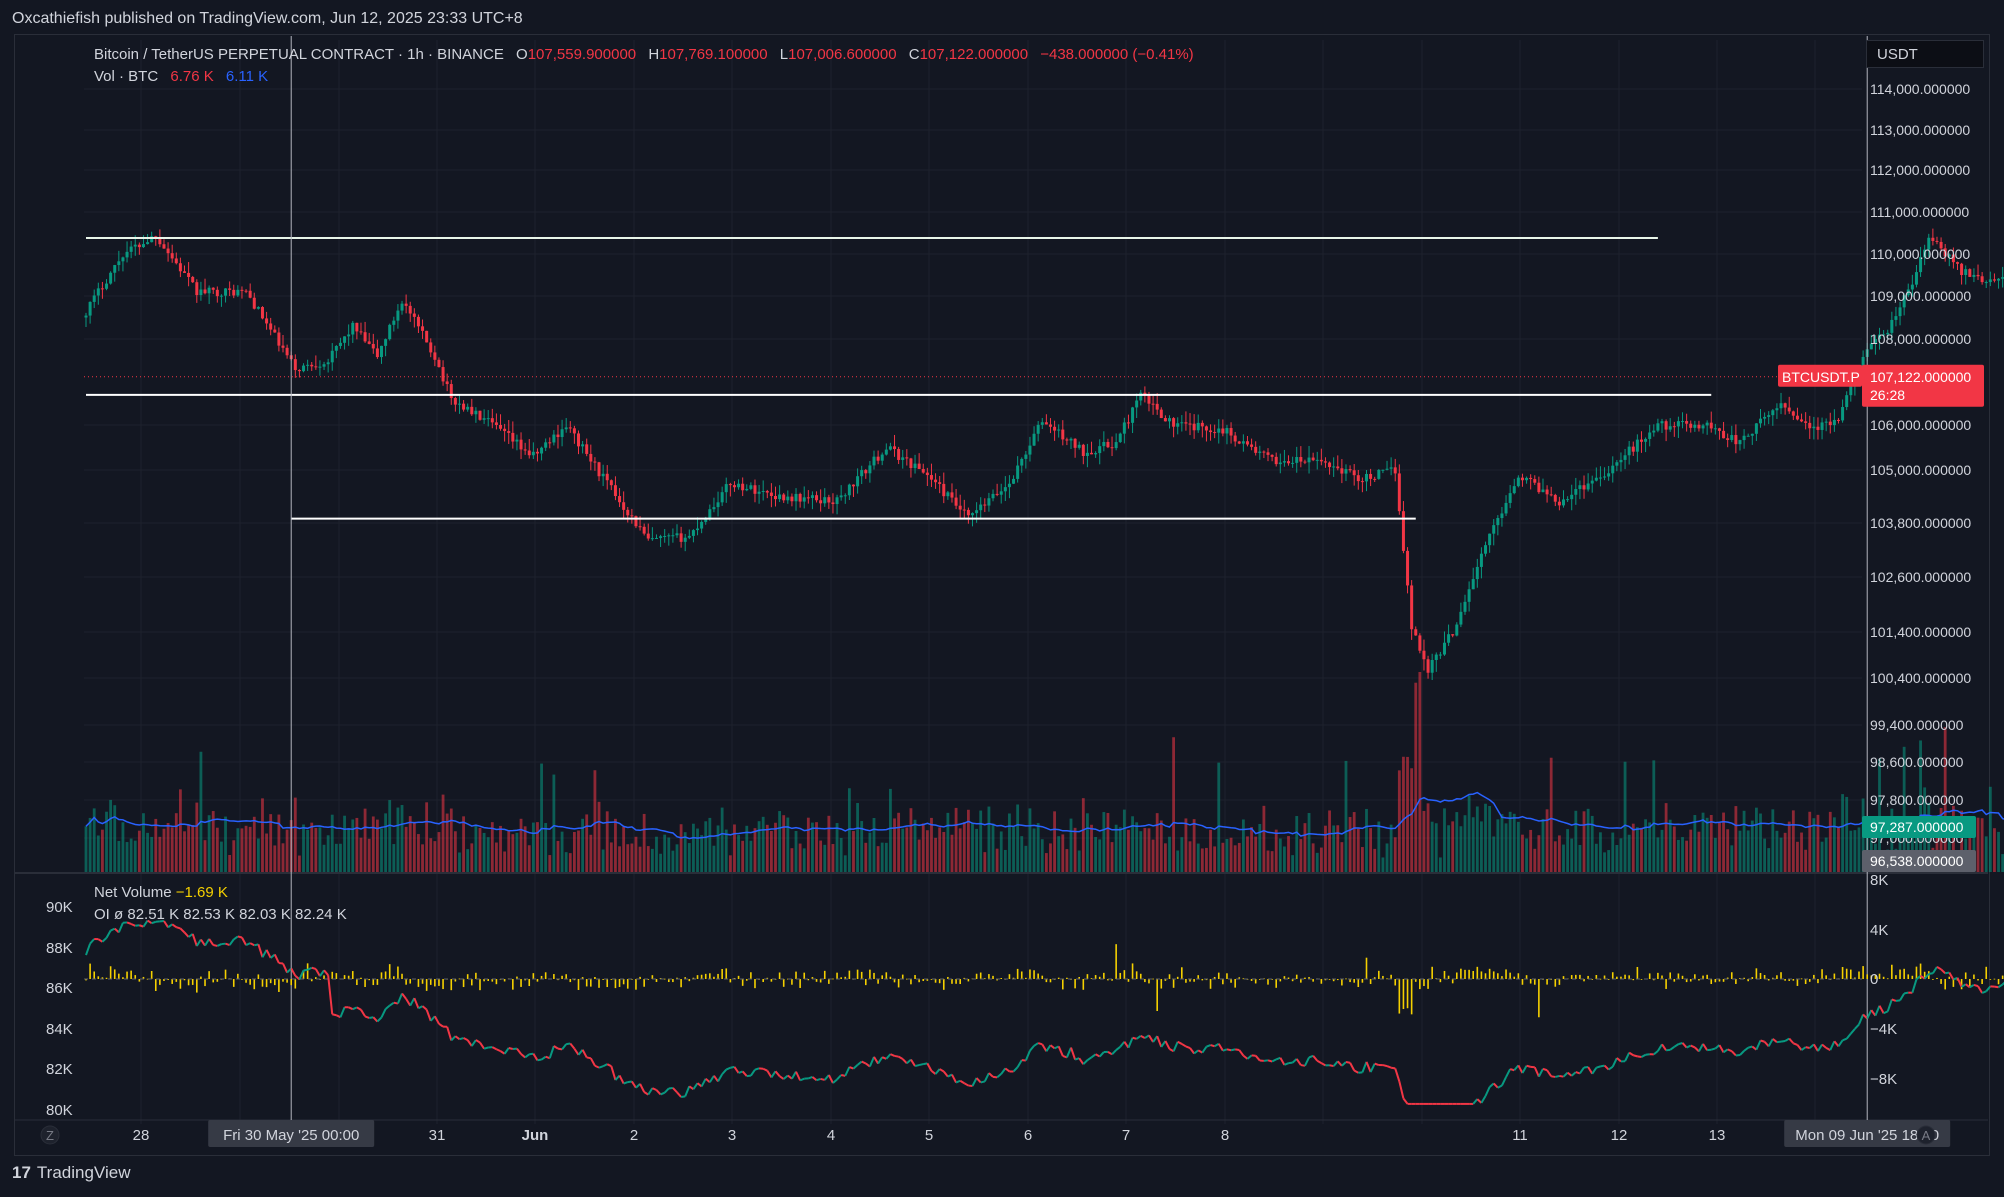 The image size is (2004, 1197). What do you see at coordinates (126, 76) in the screenshot?
I see `volume-label: Vol · BTC` at bounding box center [126, 76].